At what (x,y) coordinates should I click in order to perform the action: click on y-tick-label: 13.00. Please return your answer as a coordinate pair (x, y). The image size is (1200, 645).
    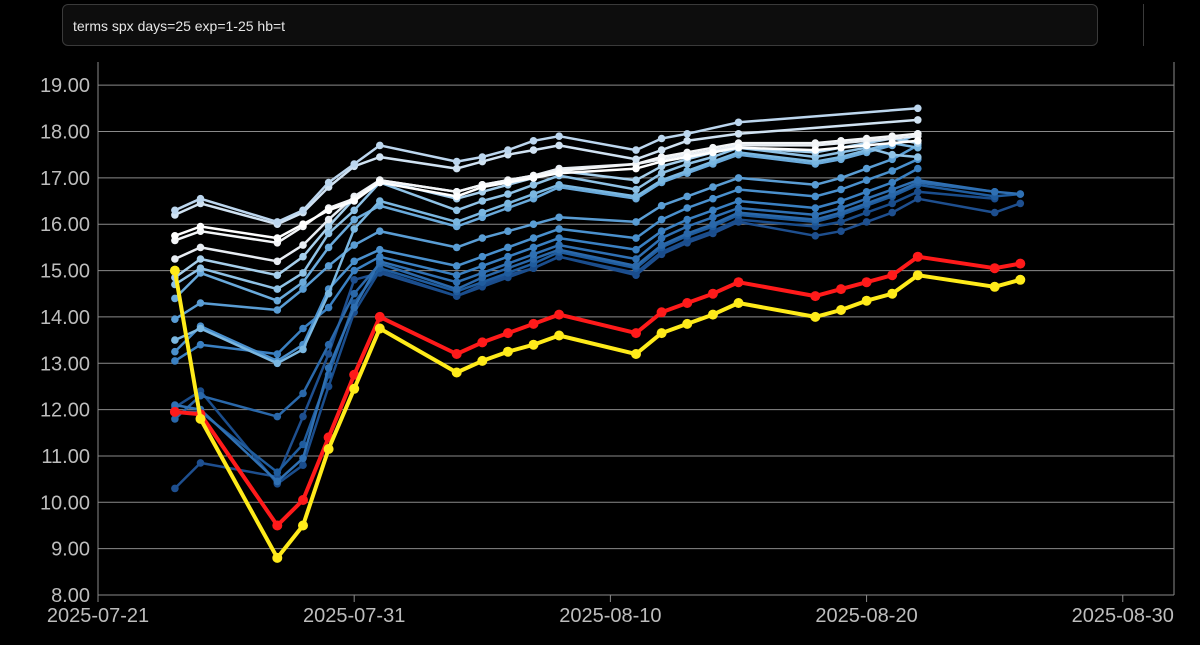
    Looking at the image, I should click on (65, 364).